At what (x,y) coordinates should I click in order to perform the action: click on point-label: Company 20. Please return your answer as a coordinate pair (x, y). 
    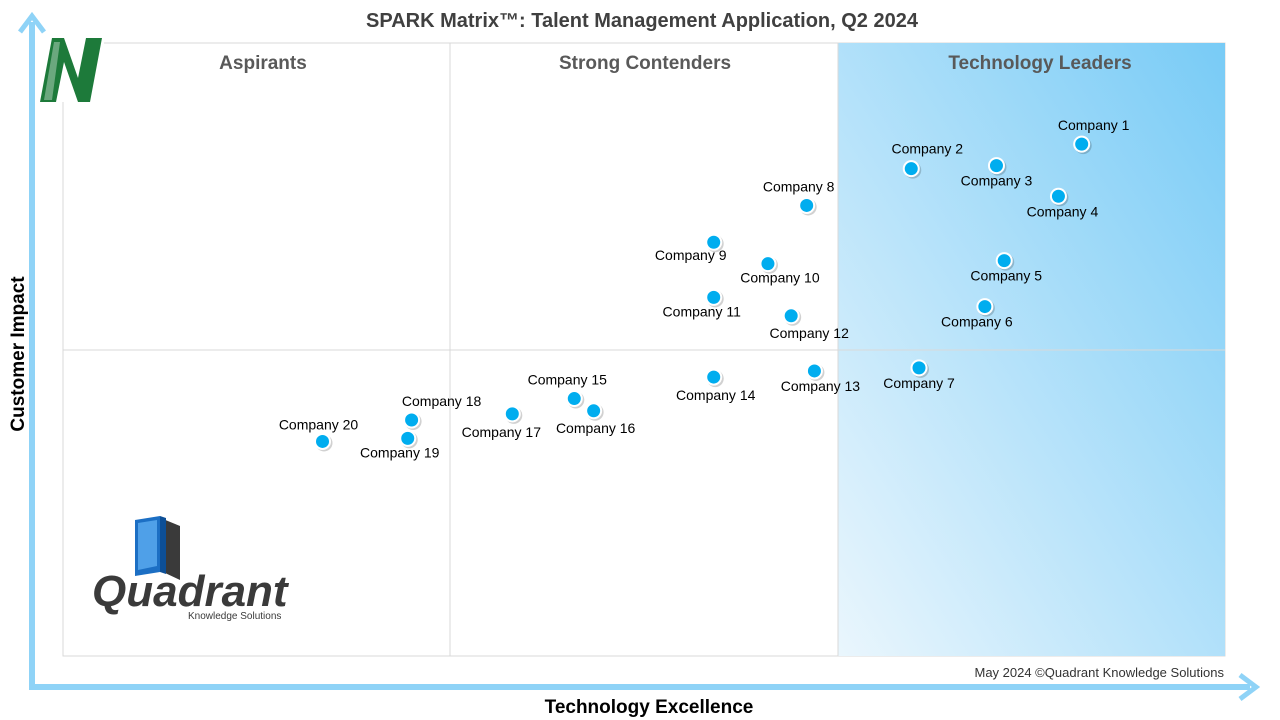
    Looking at the image, I should click on (319, 424).